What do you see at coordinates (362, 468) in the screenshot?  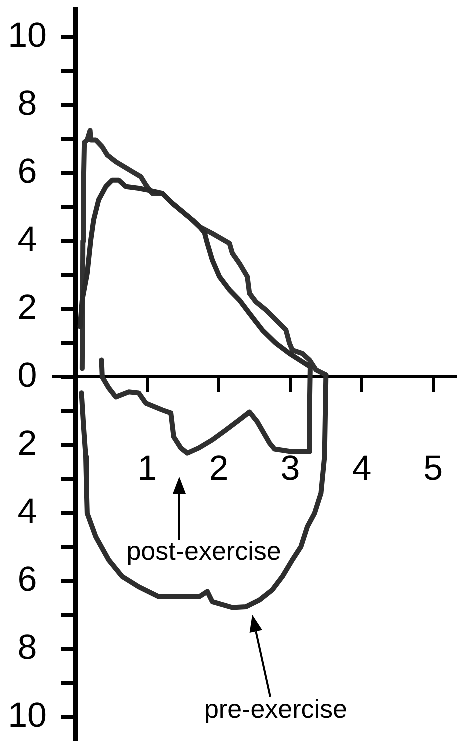 I see `x-tick-label: 4` at bounding box center [362, 468].